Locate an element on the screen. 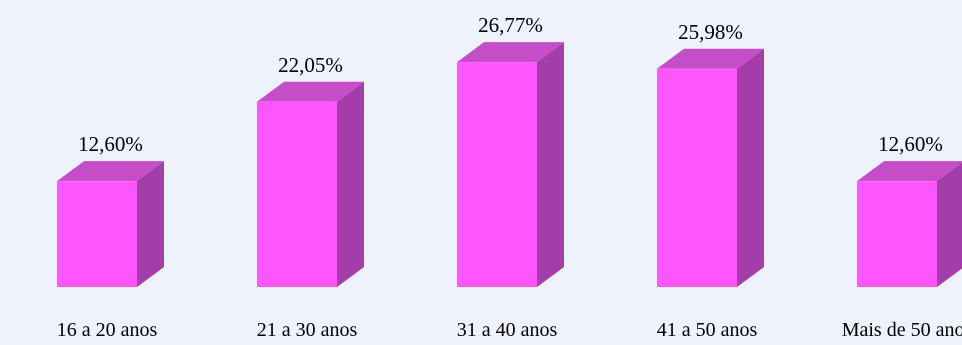  data-label: 26,77% is located at coordinates (510, 25).